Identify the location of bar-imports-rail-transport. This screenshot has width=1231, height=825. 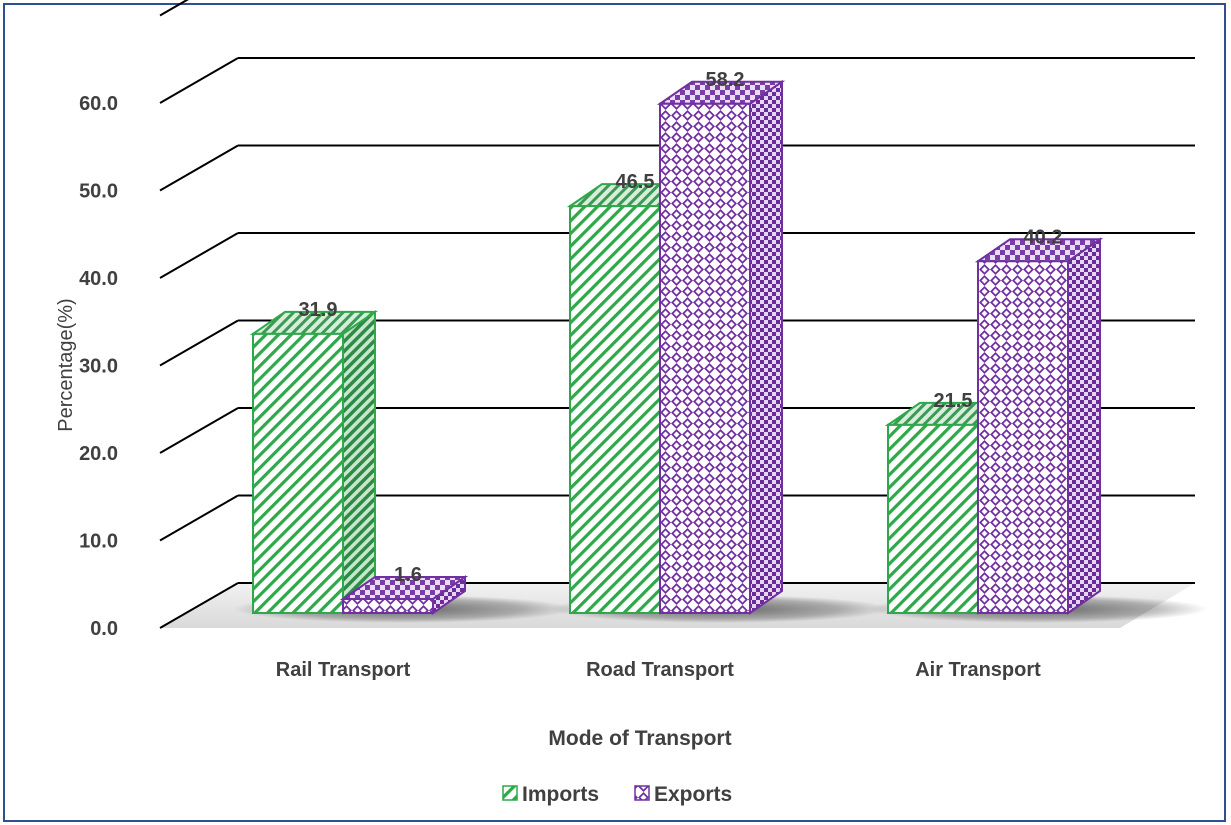
(314, 462).